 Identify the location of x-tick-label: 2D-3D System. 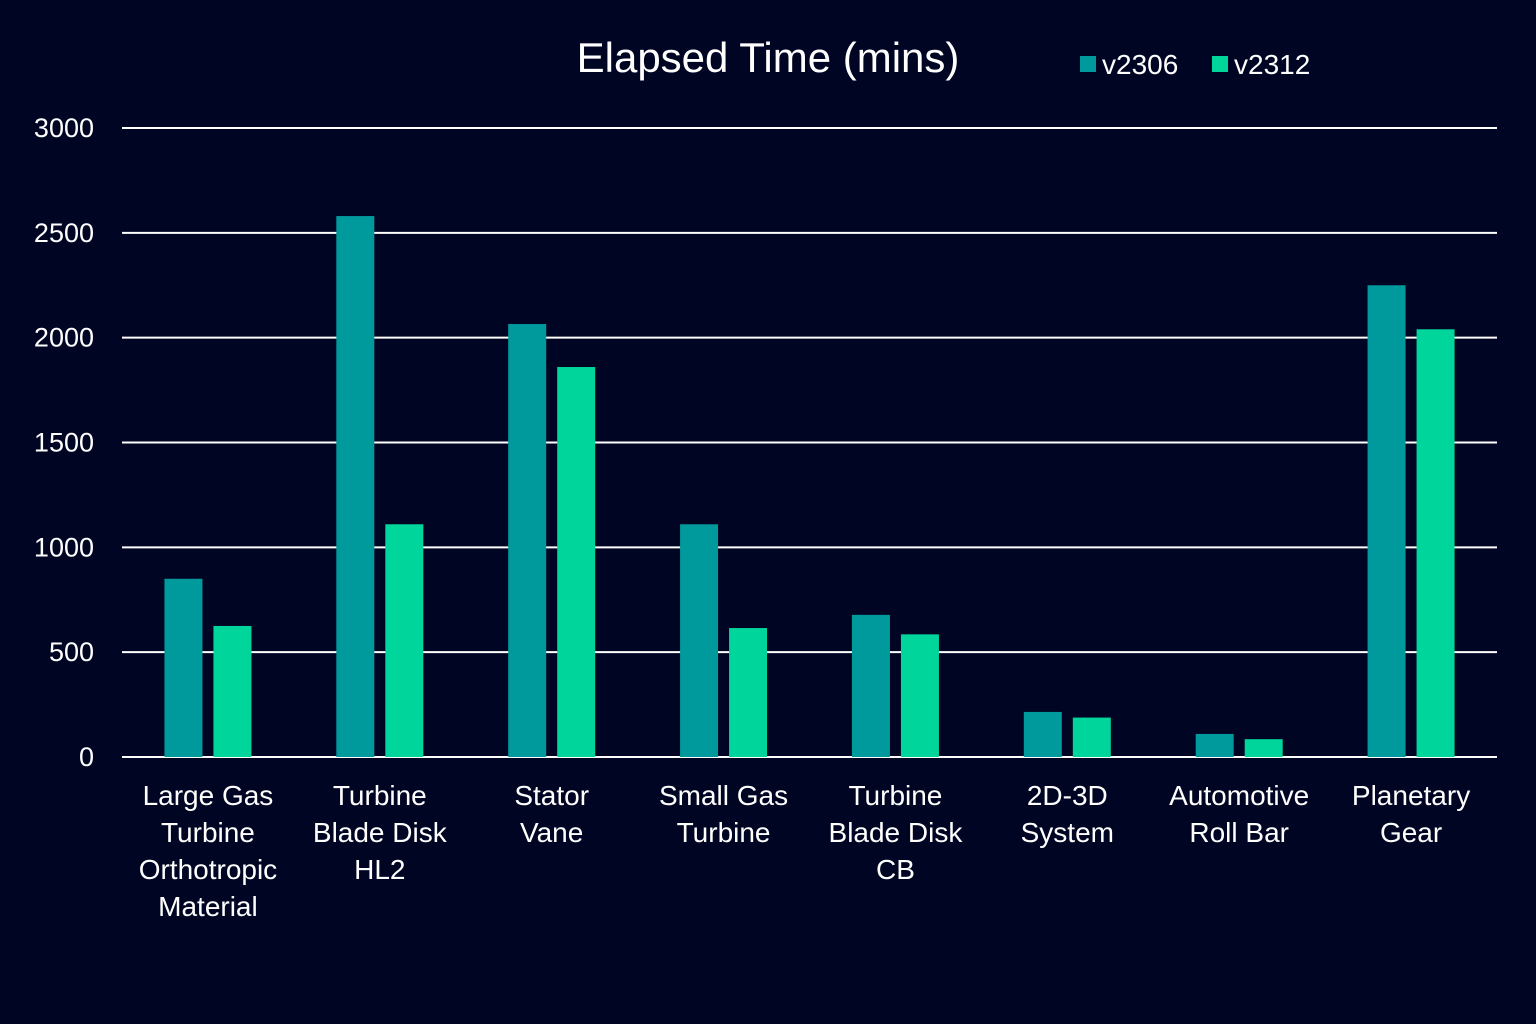
(1067, 814).